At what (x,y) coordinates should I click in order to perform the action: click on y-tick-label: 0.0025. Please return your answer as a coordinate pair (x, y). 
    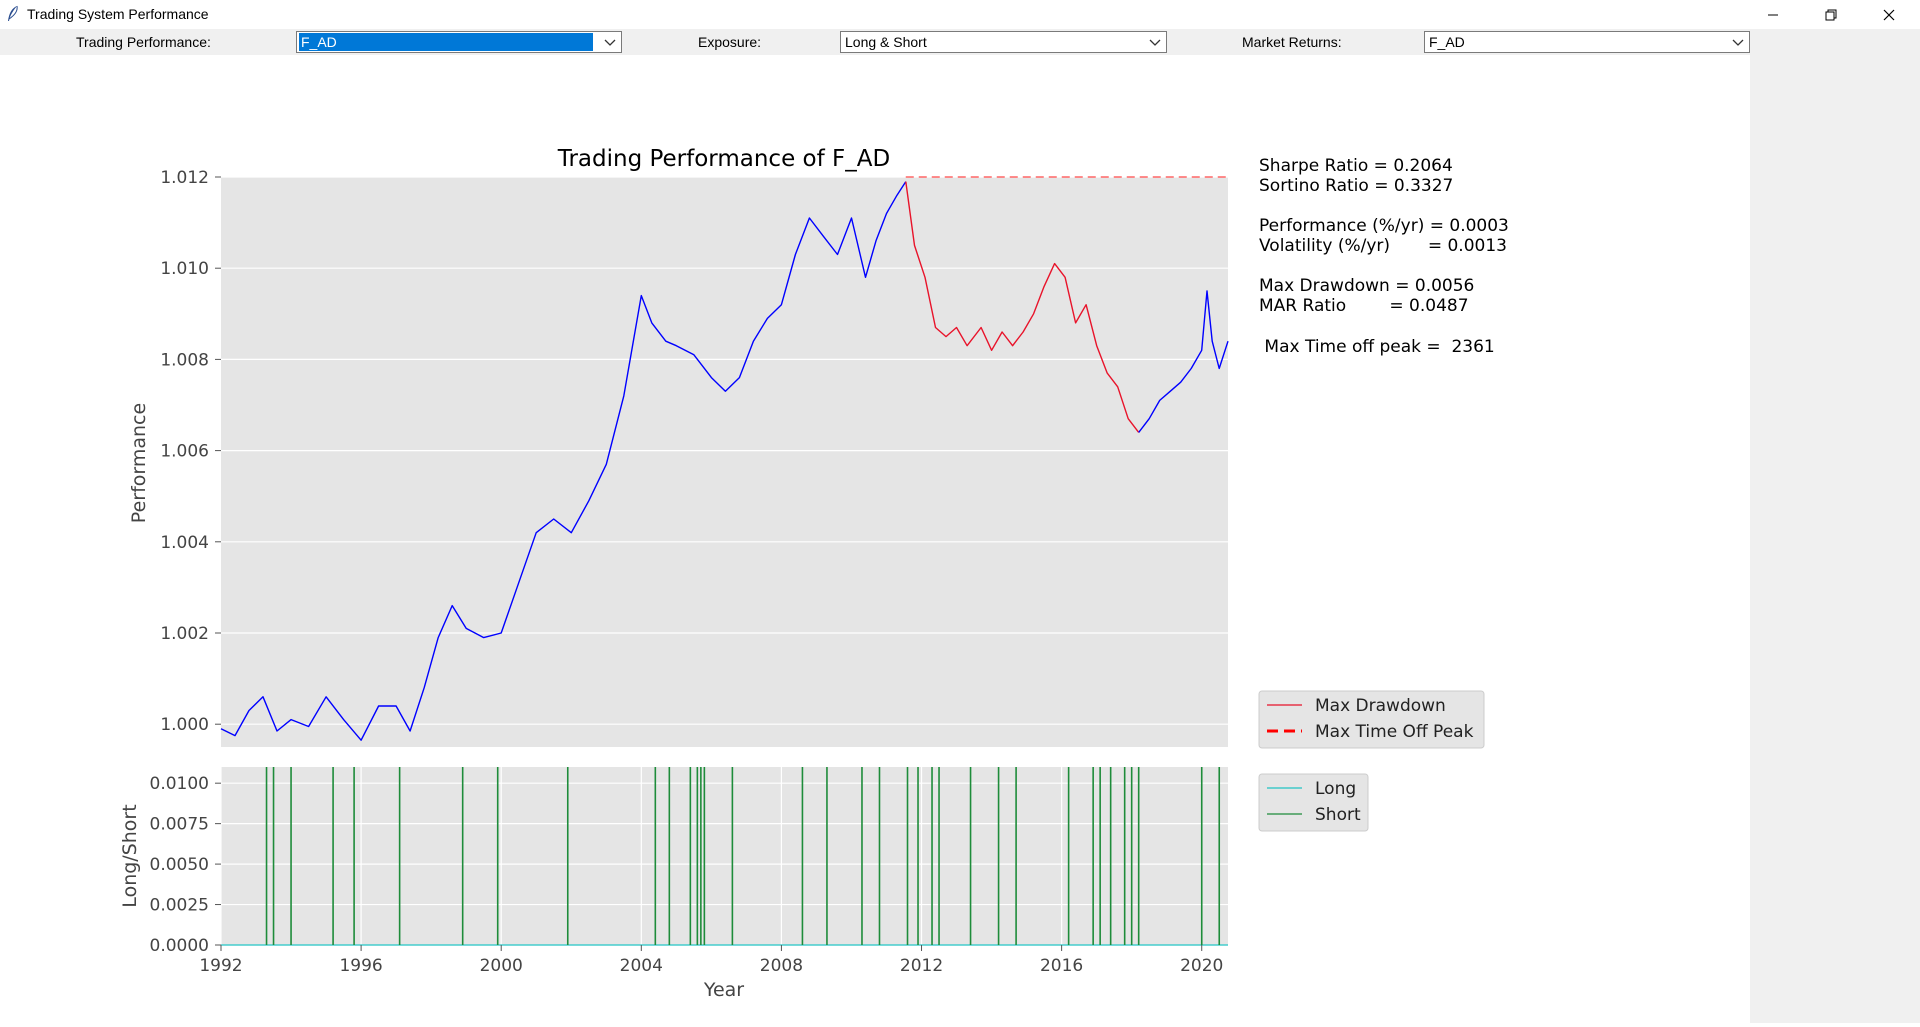
    Looking at the image, I should click on (179, 906).